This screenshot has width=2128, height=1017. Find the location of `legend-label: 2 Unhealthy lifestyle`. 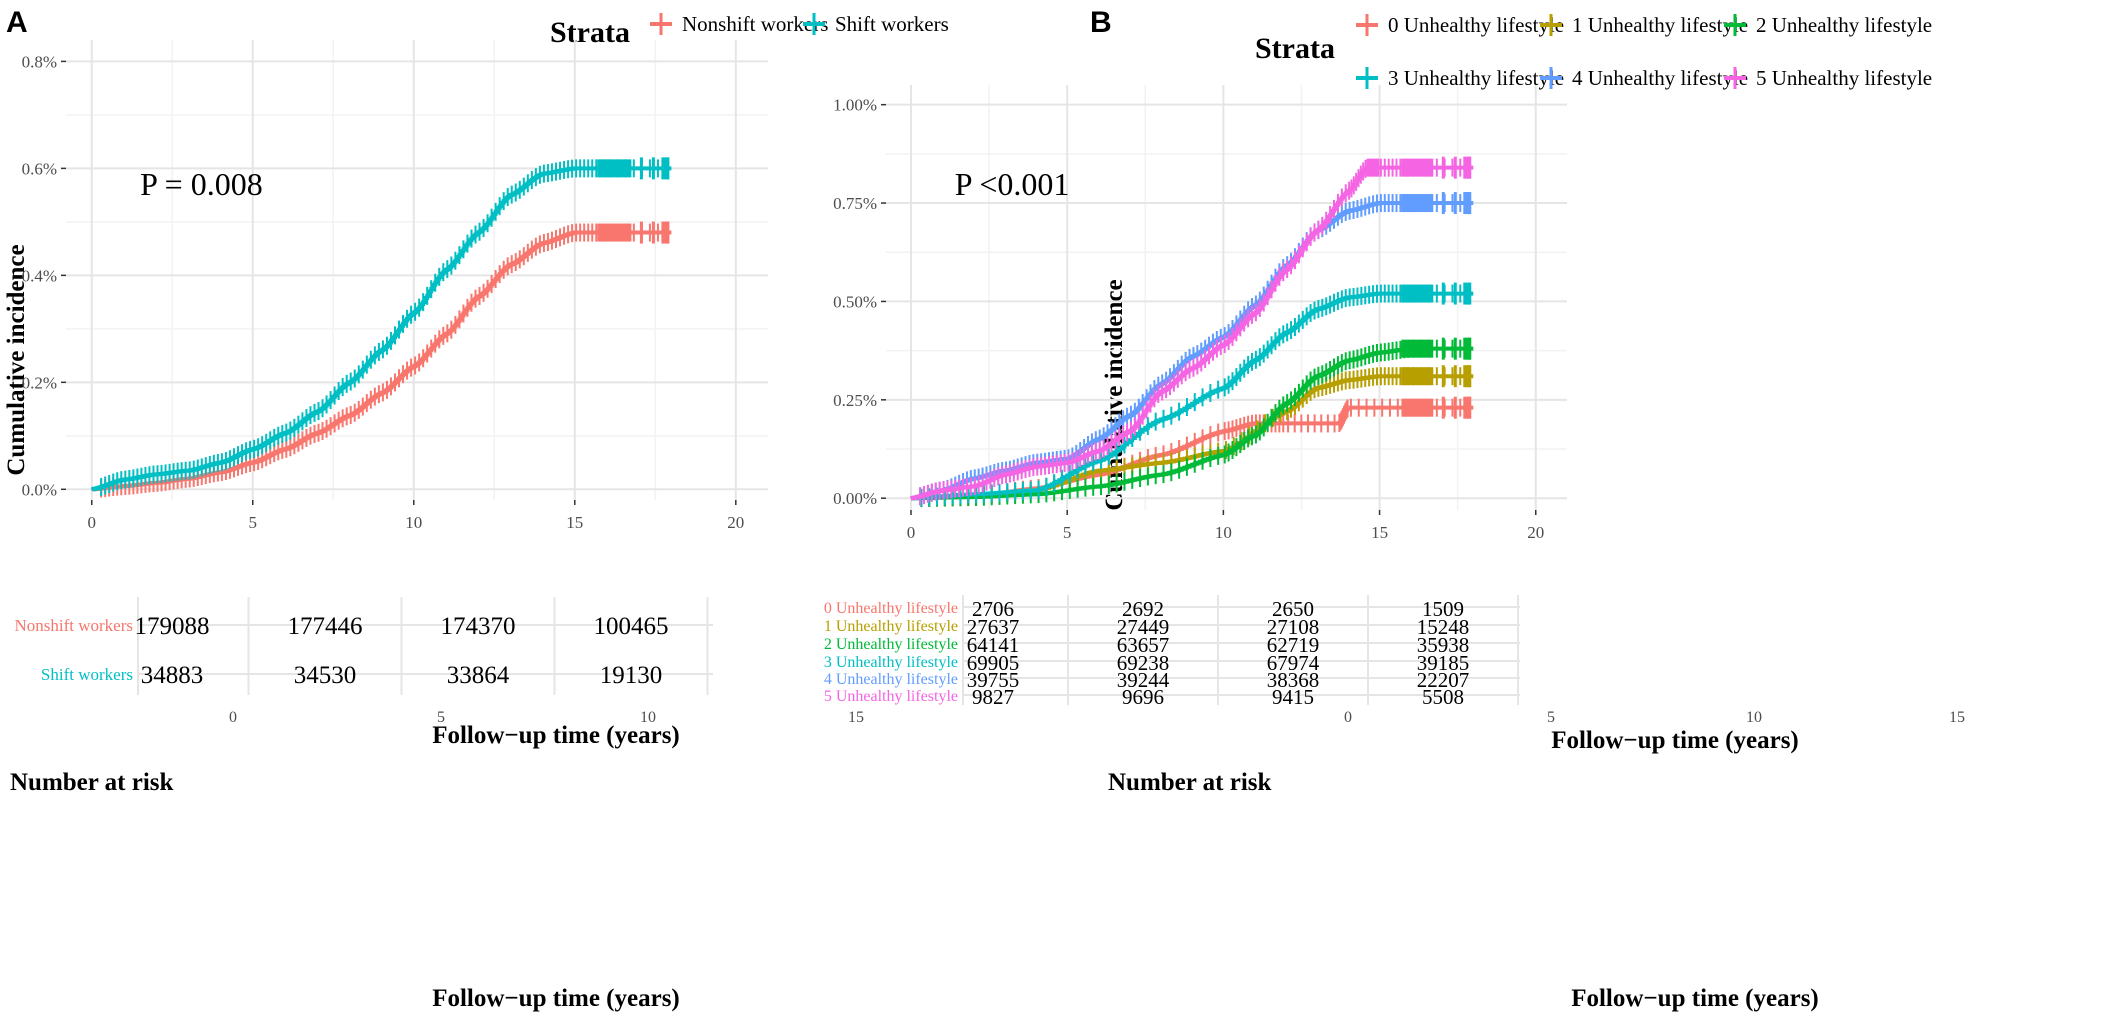

legend-label: 2 Unhealthy lifestyle is located at coordinates (1844, 25).